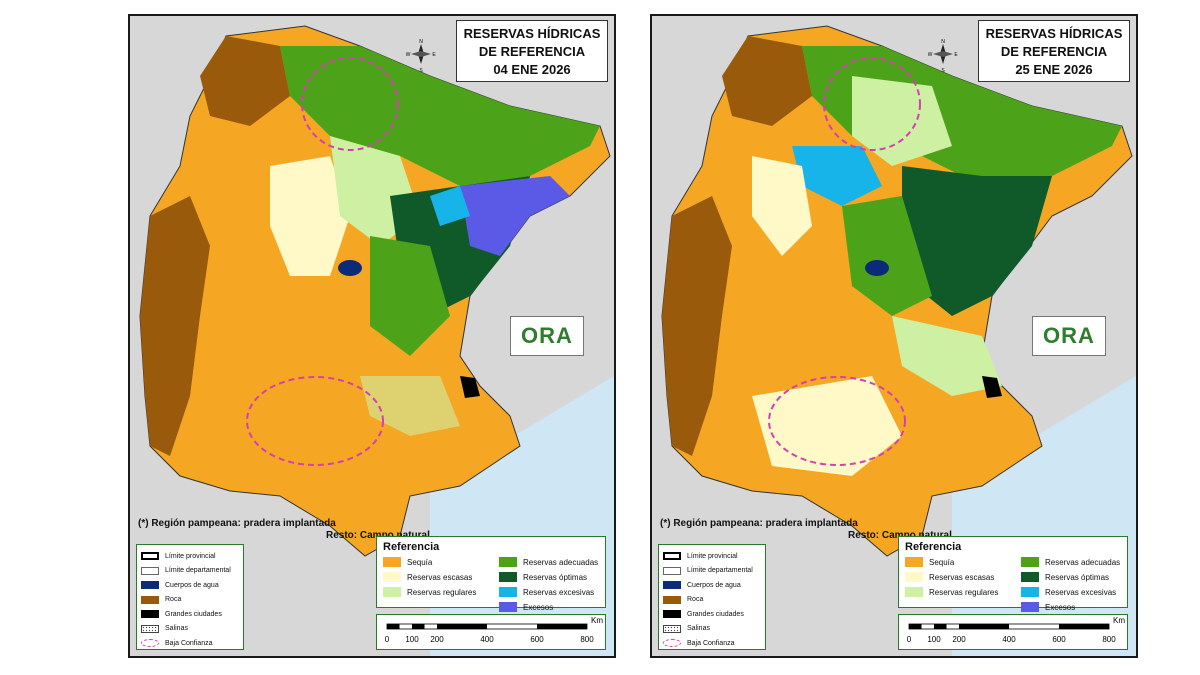 This screenshot has height=675, width=1200. I want to click on optimas-center, so click(977, 241).